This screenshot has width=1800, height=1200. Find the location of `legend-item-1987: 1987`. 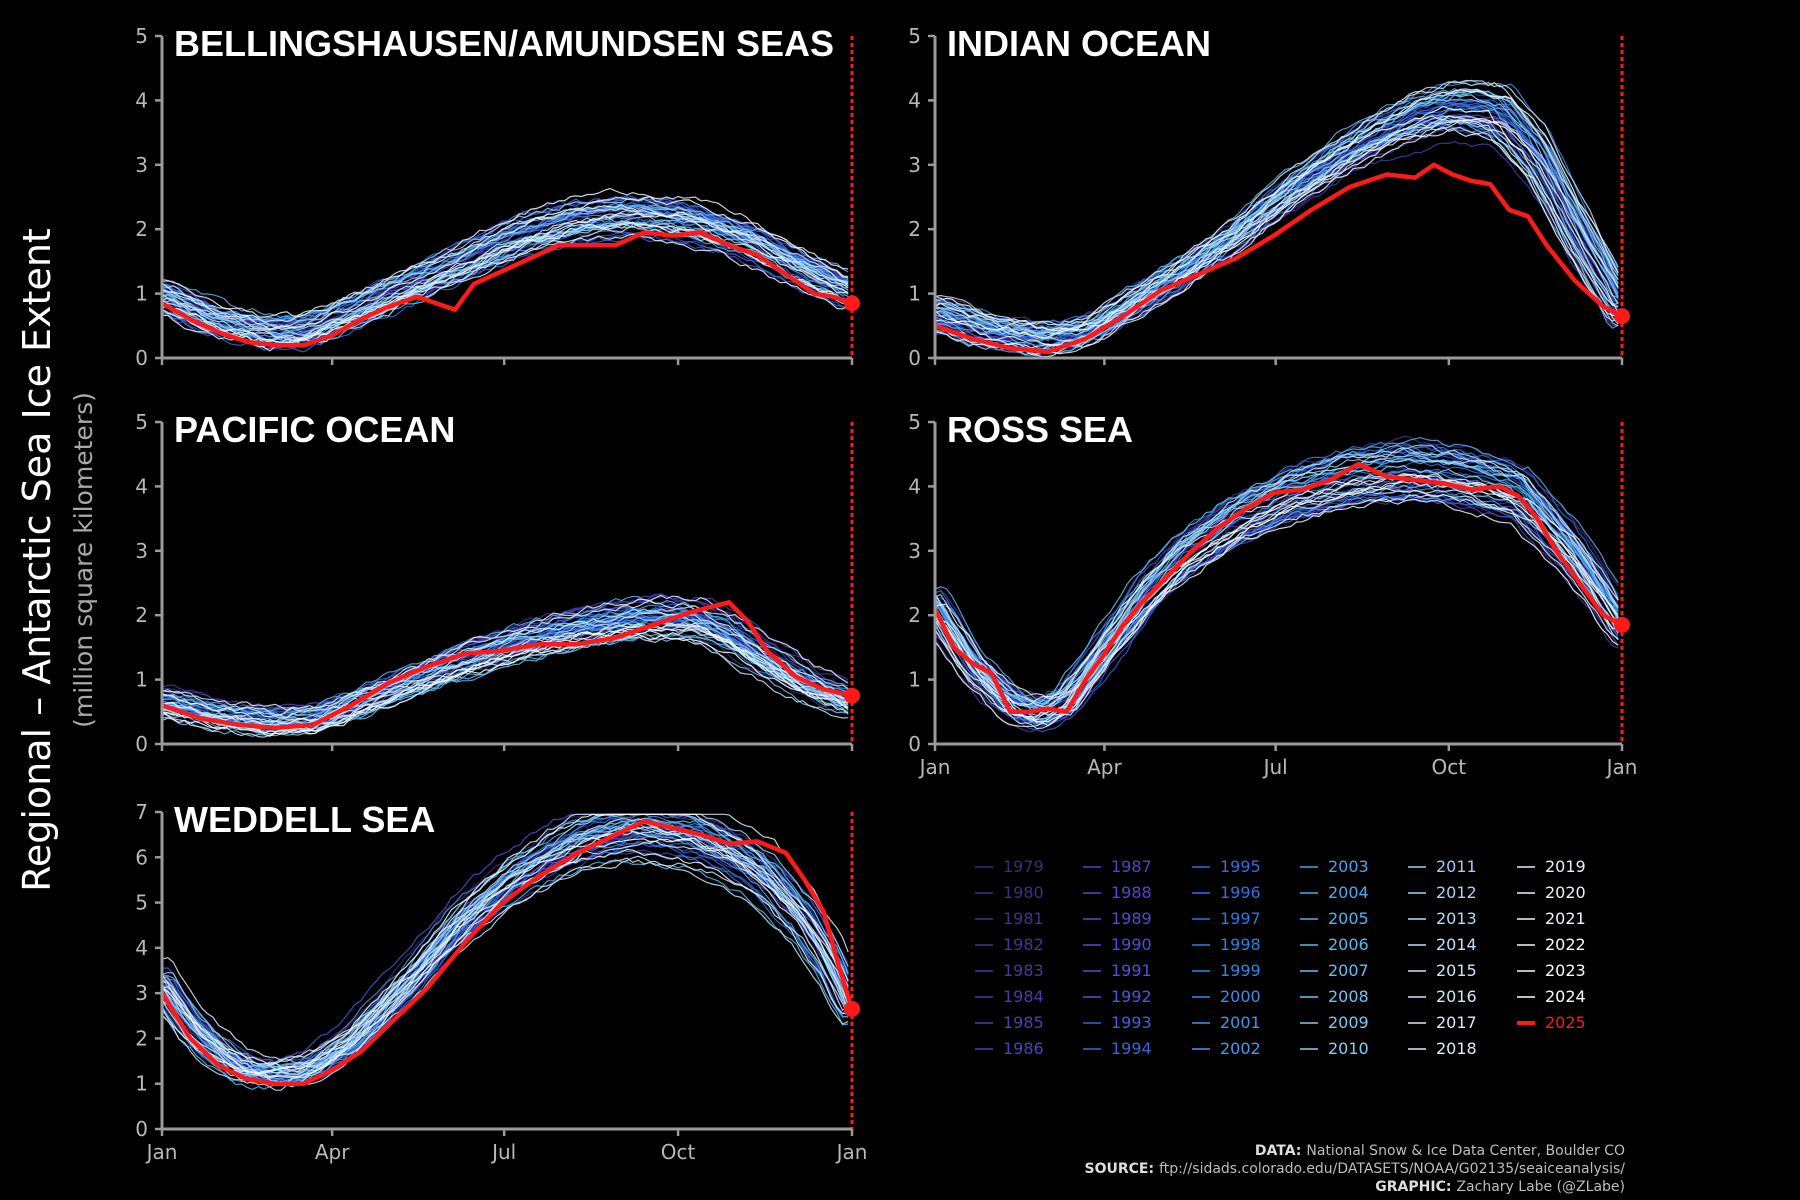

legend-item-1987: 1987 is located at coordinates (1117, 866).